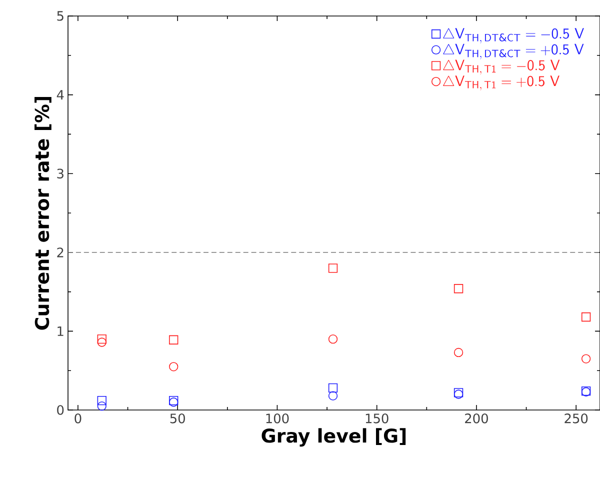 This screenshot has width=600, height=480. What do you see at coordinates (60, 16) in the screenshot?
I see `y-tick-label: 5` at bounding box center [60, 16].